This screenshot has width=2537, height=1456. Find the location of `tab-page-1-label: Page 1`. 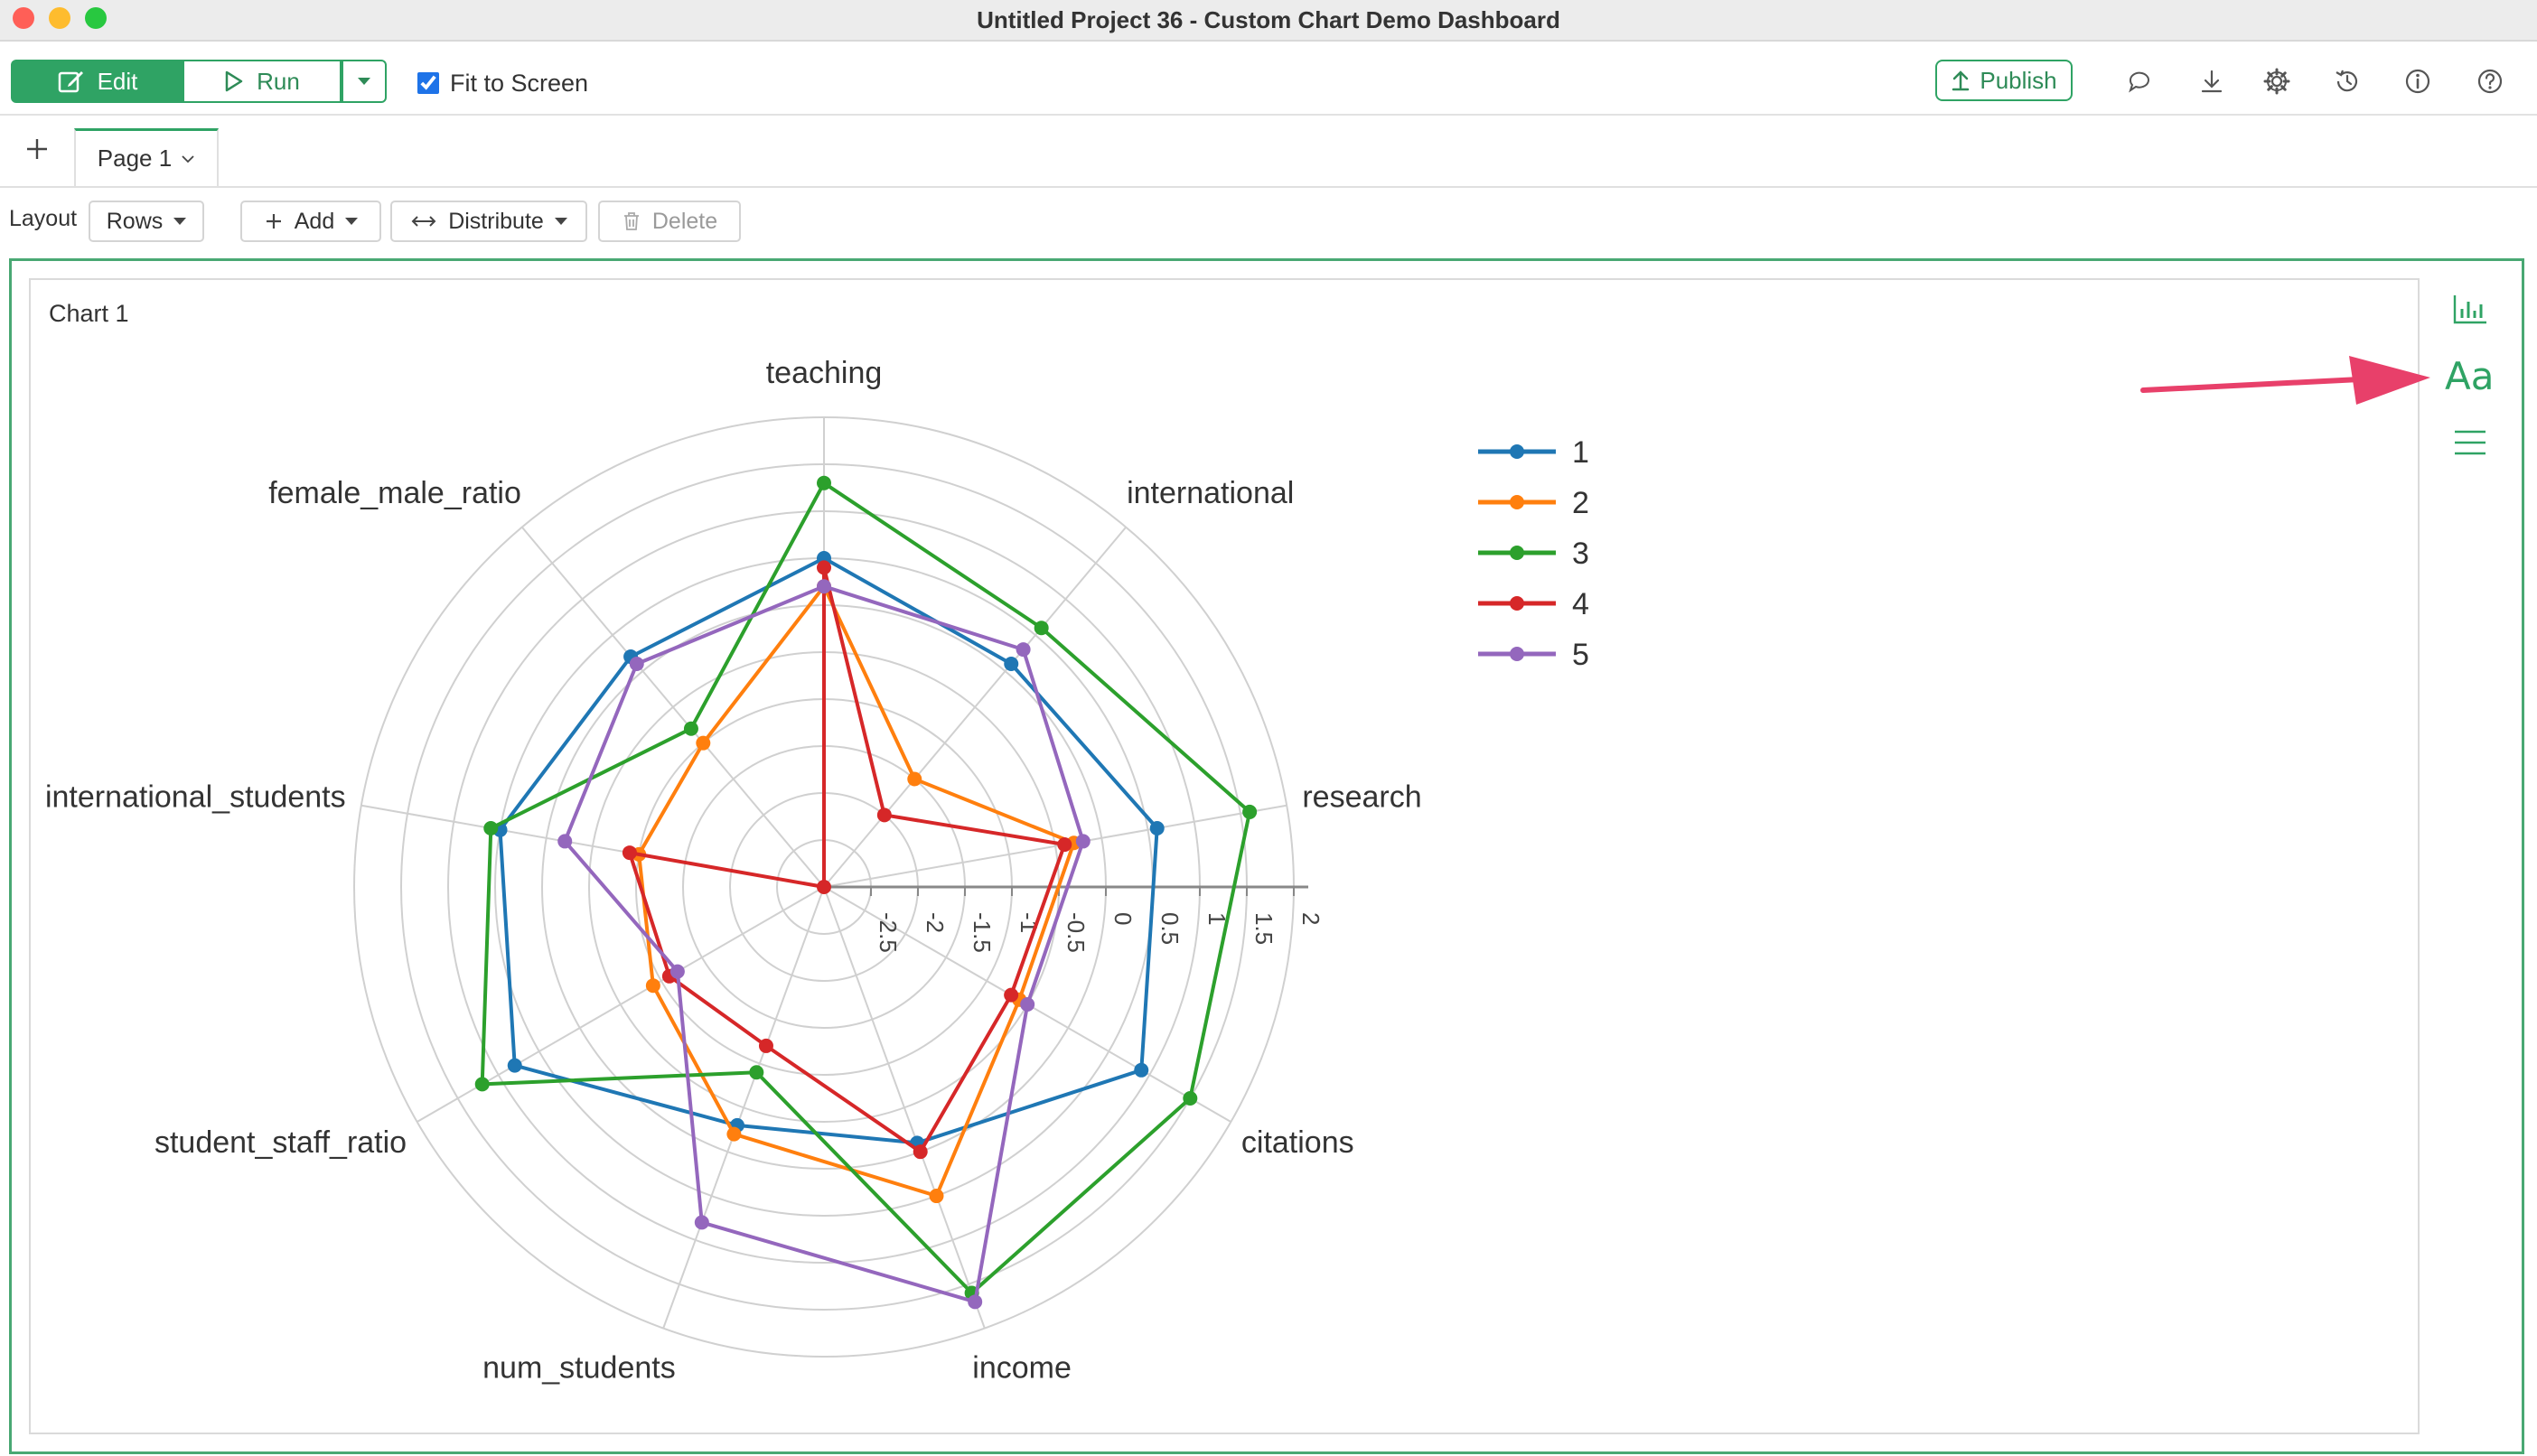

tab-page-1-label: Page 1 is located at coordinates (135, 158).